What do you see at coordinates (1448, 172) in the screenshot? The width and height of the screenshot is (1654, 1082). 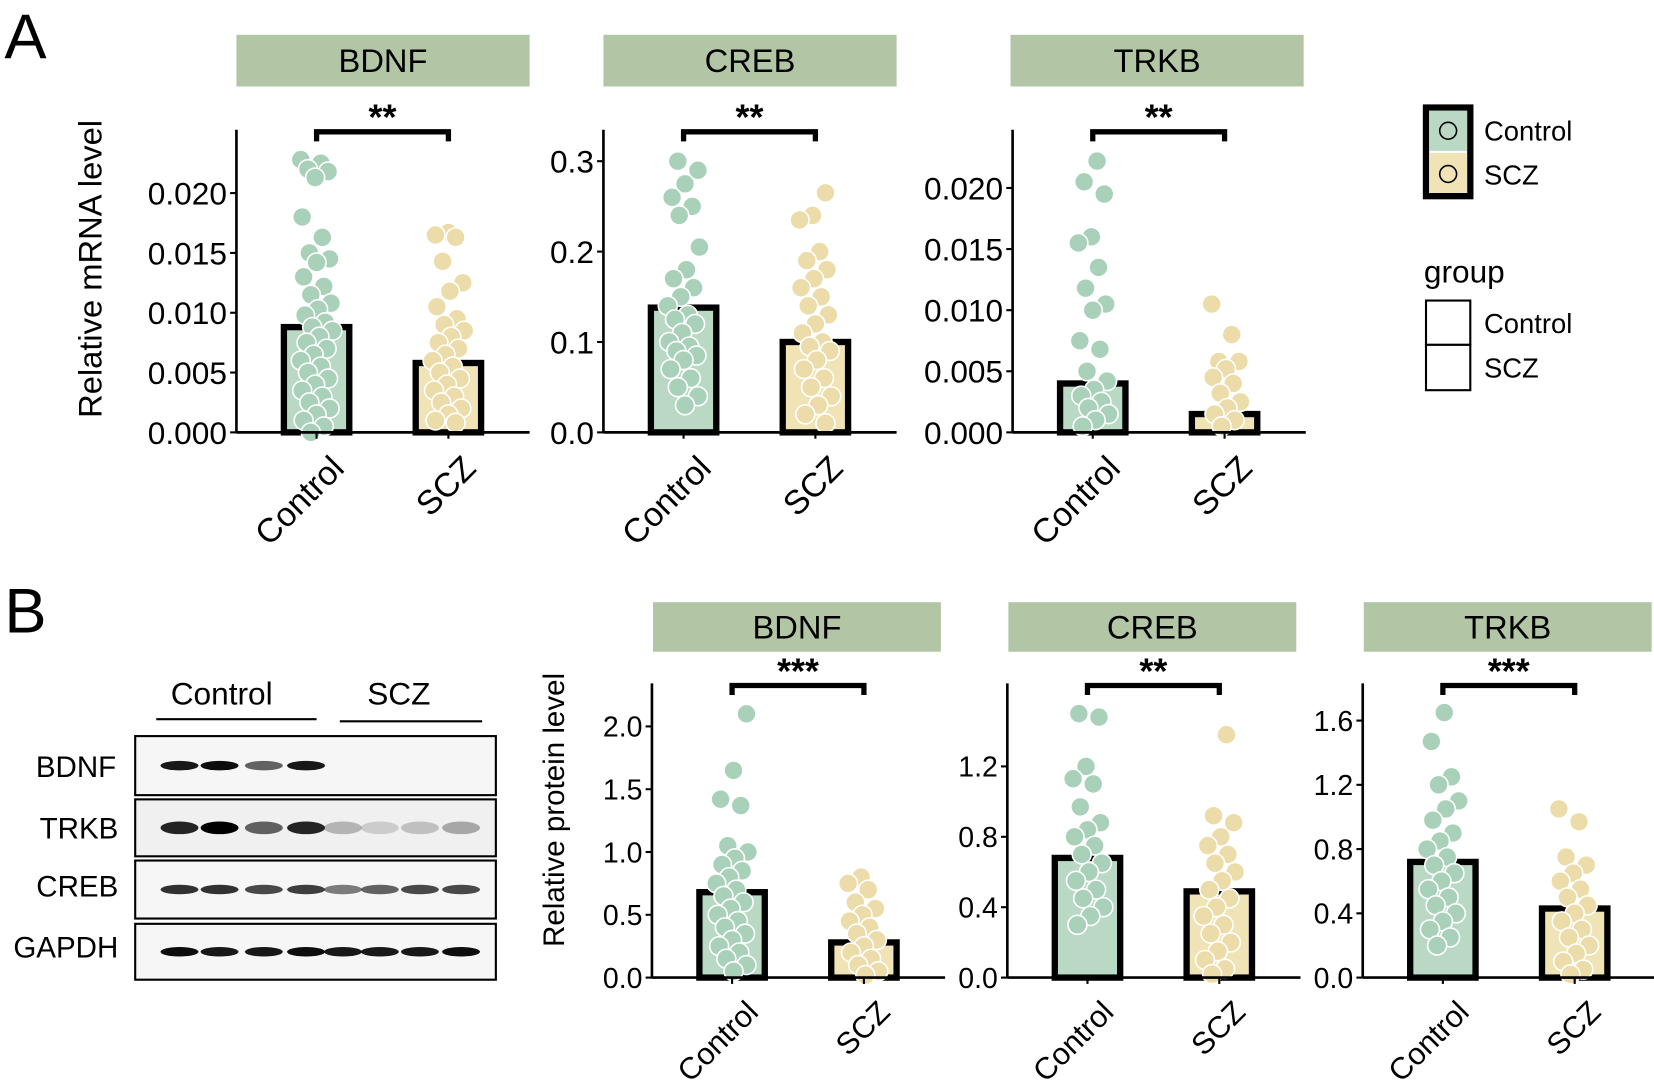 I see `legend-swatch-scz` at bounding box center [1448, 172].